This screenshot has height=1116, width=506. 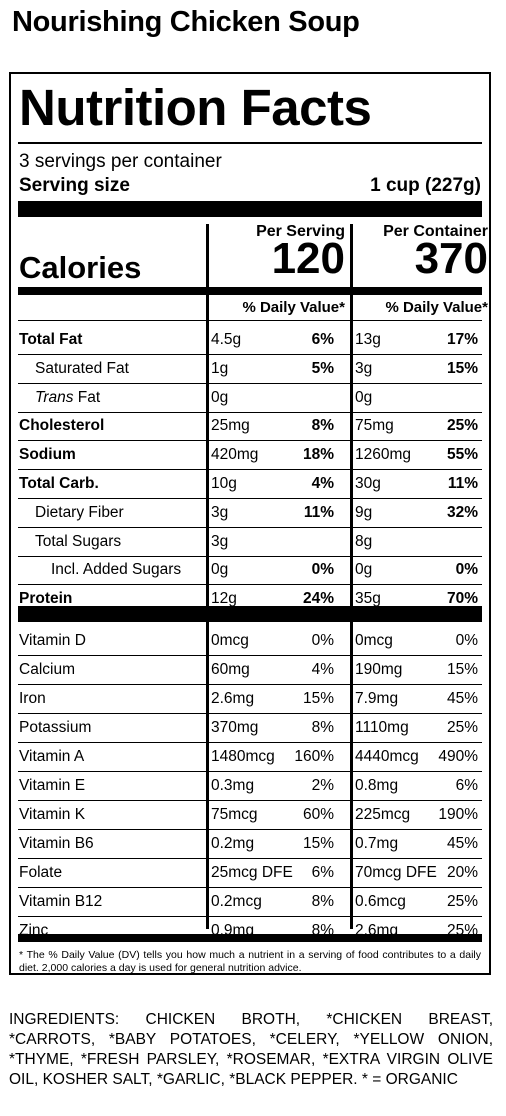 I want to click on nutrient-name: Calcium, so click(x=47, y=669).